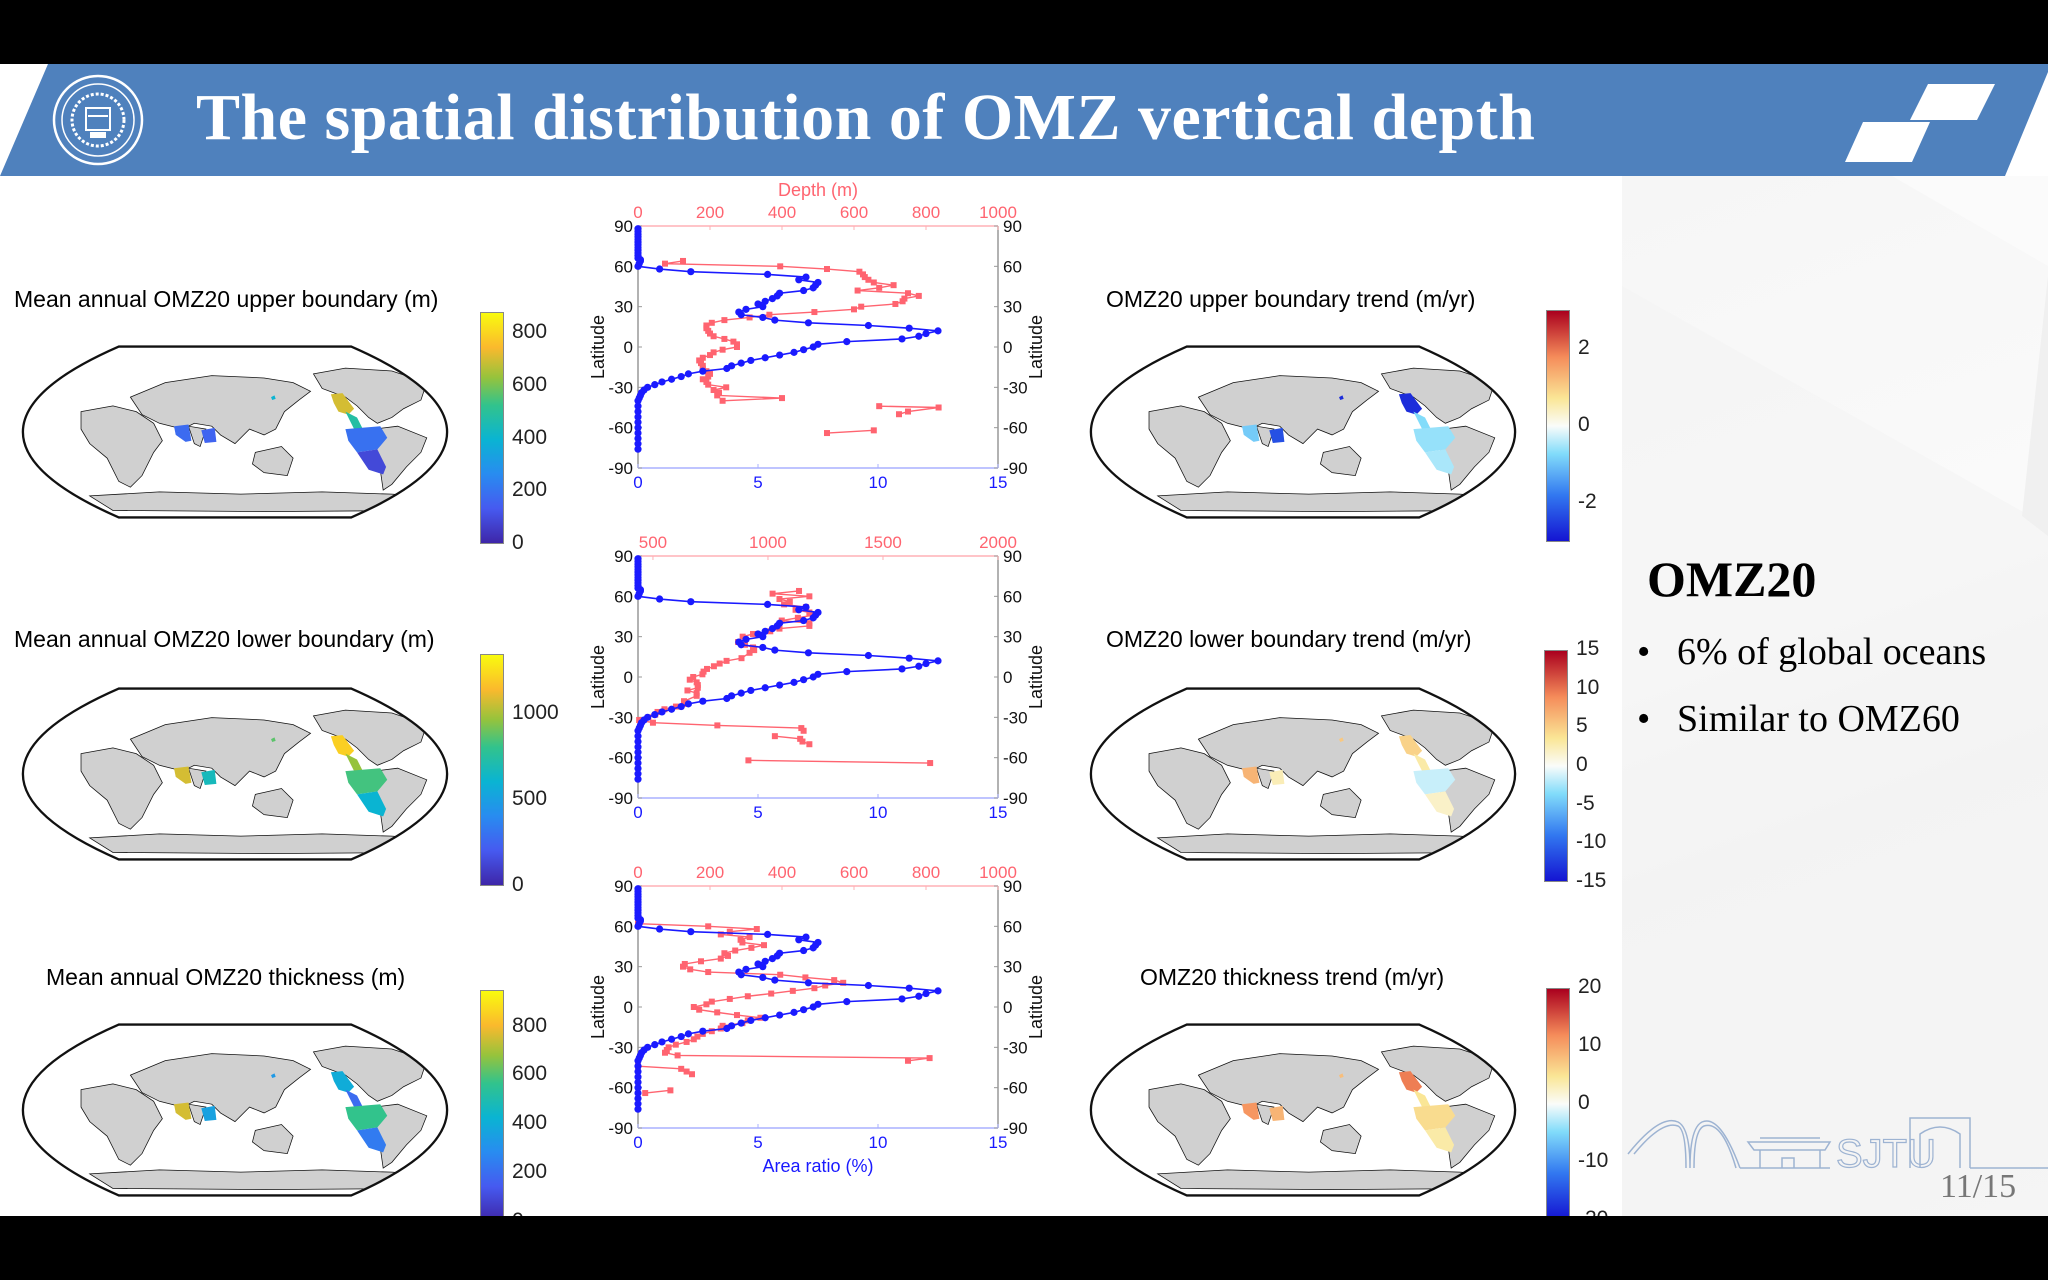 The image size is (2048, 1280). Describe the element at coordinates (1291, 299) in the screenshot. I see `map-title: OMZ20 upper boundary trend (m/yr)` at that location.